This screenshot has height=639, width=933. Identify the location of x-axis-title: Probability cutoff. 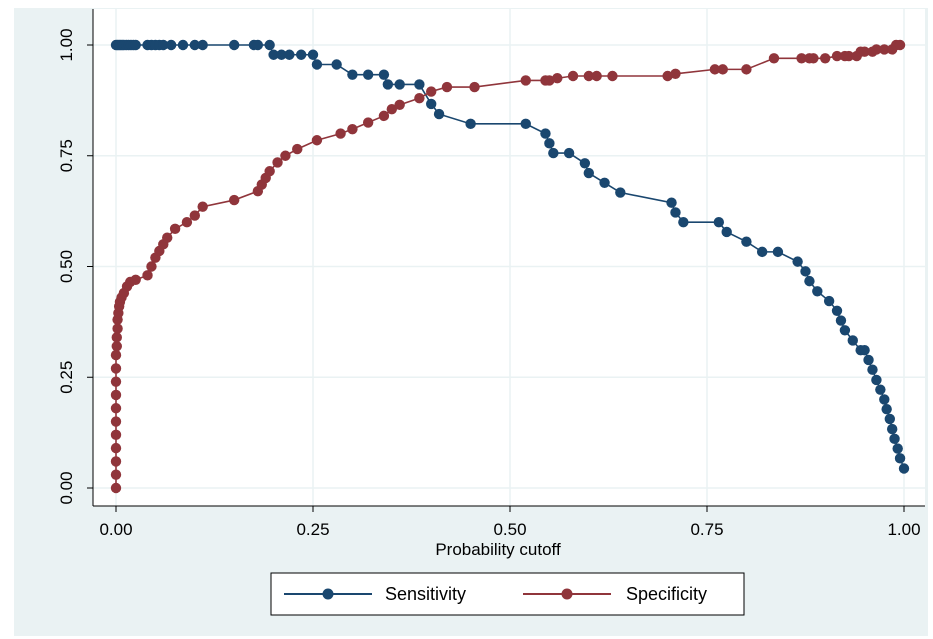
(498, 549).